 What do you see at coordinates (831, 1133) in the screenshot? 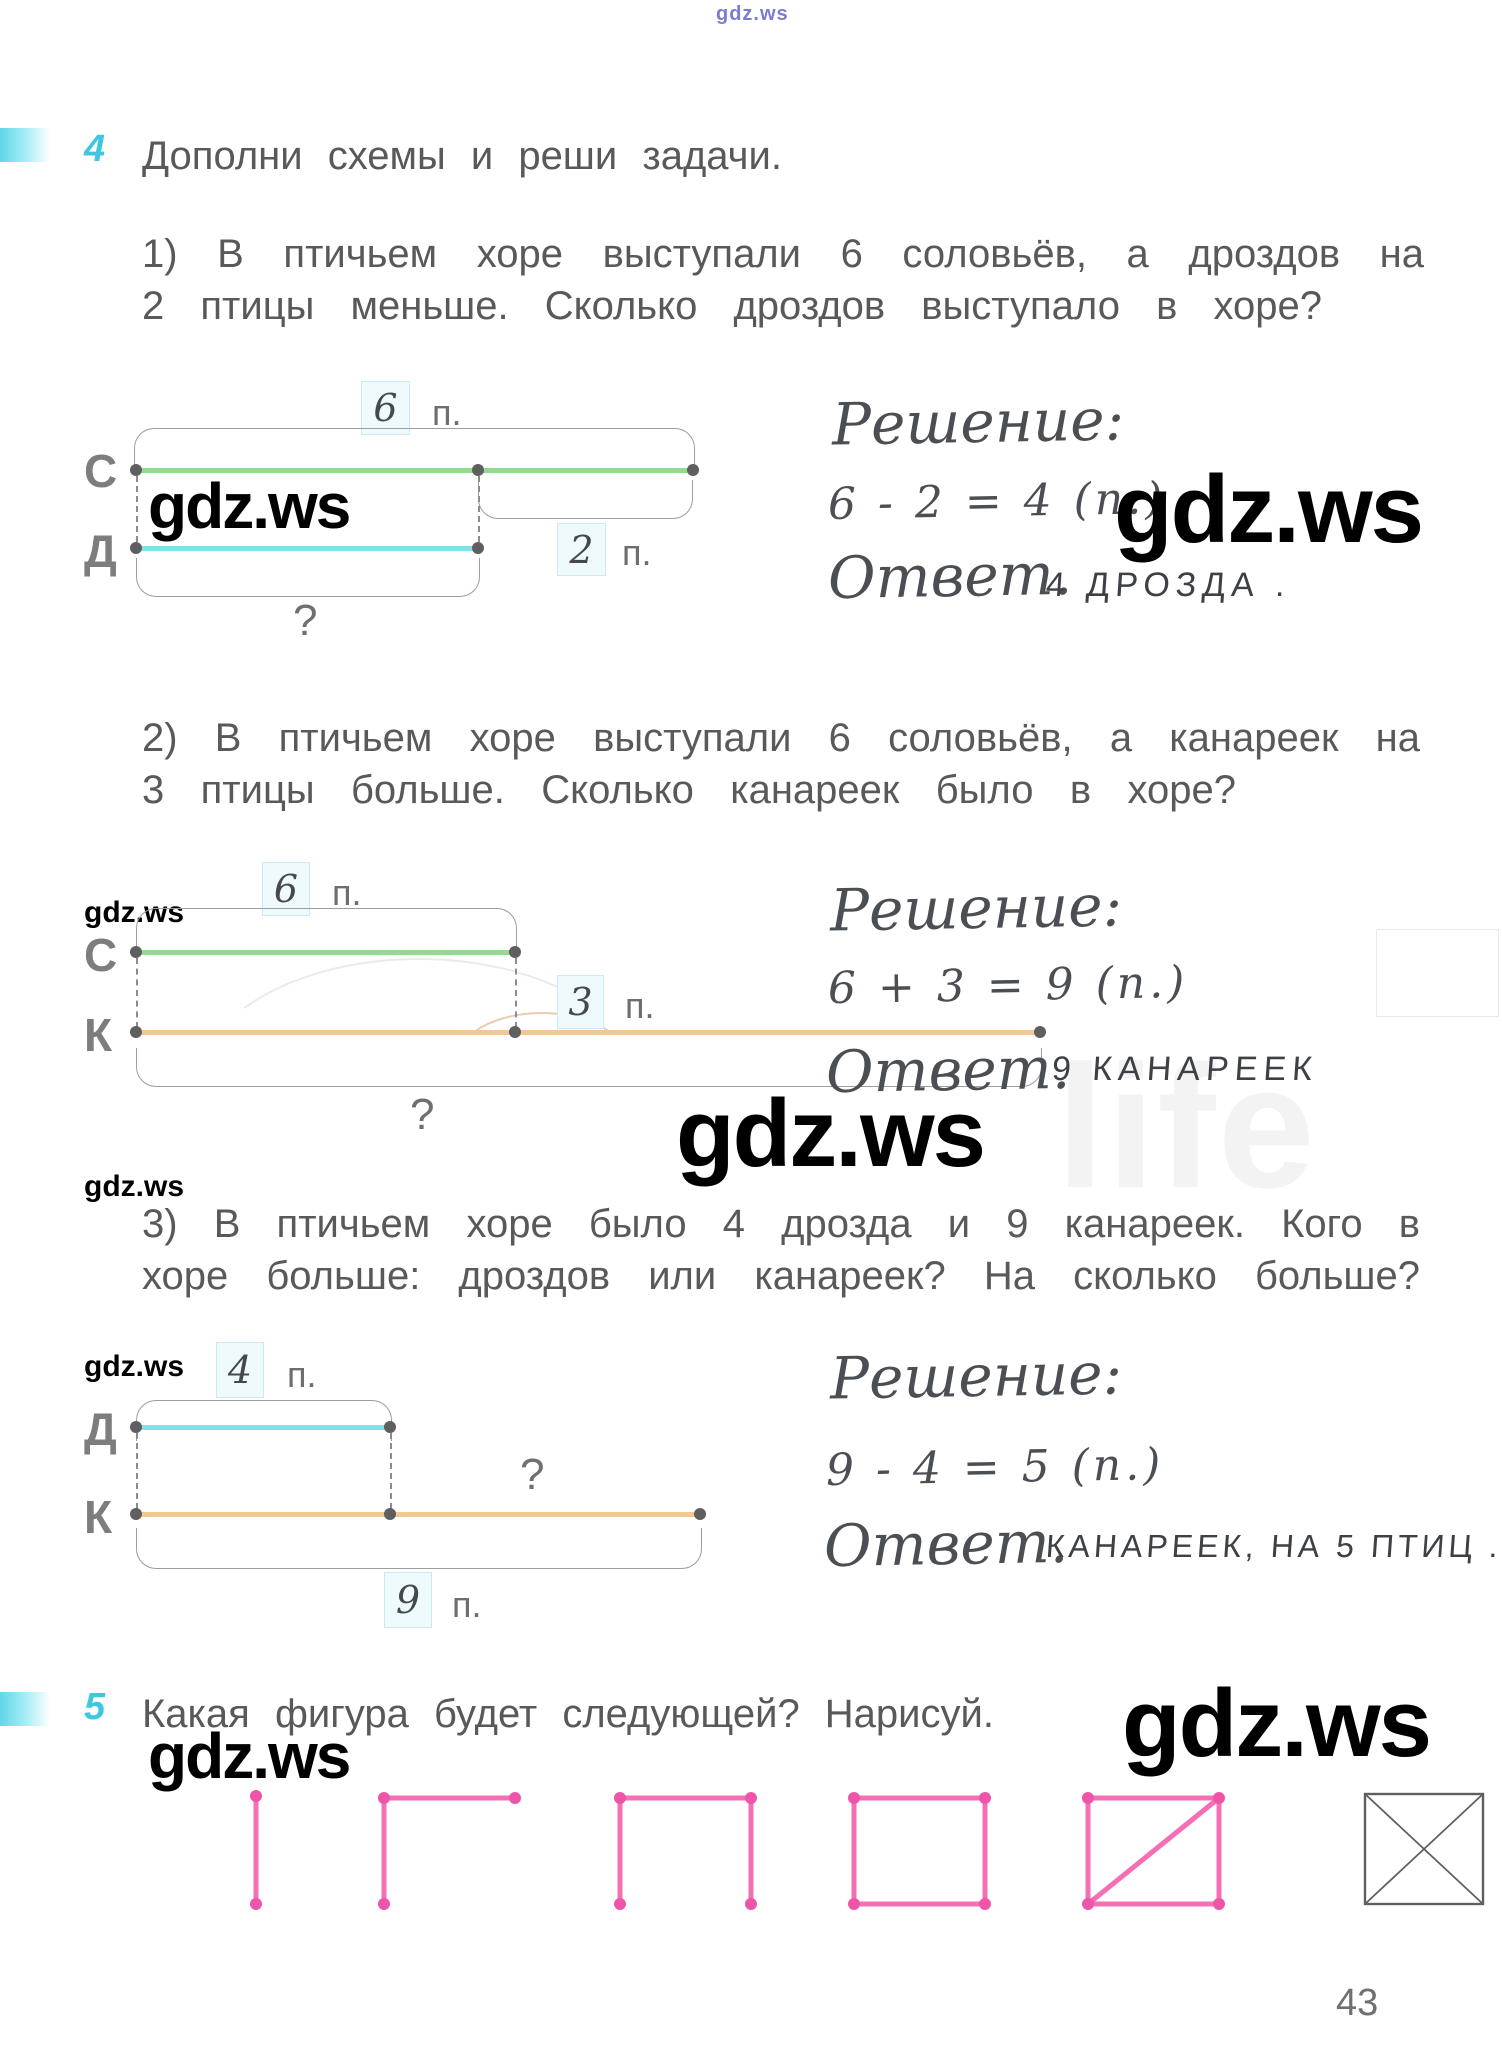
I see `watermark-solution2: gdz.ws` at bounding box center [831, 1133].